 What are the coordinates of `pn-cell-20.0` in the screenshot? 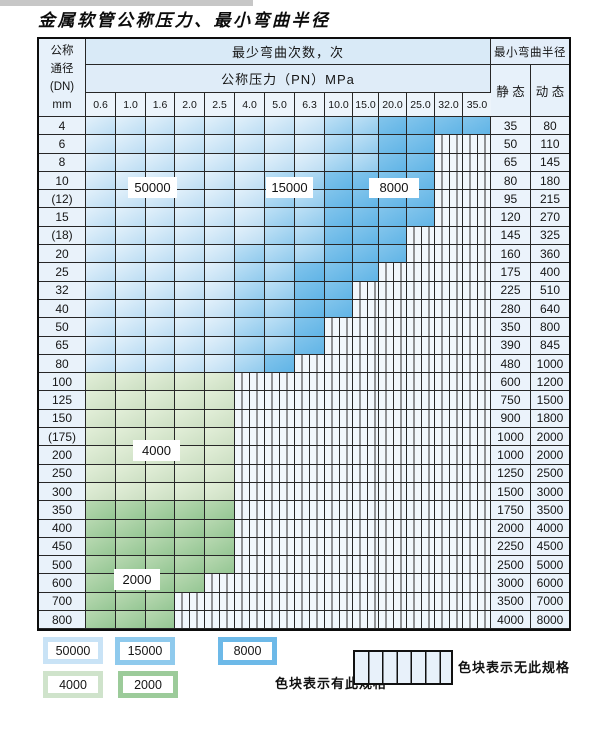 It's located at (393, 236).